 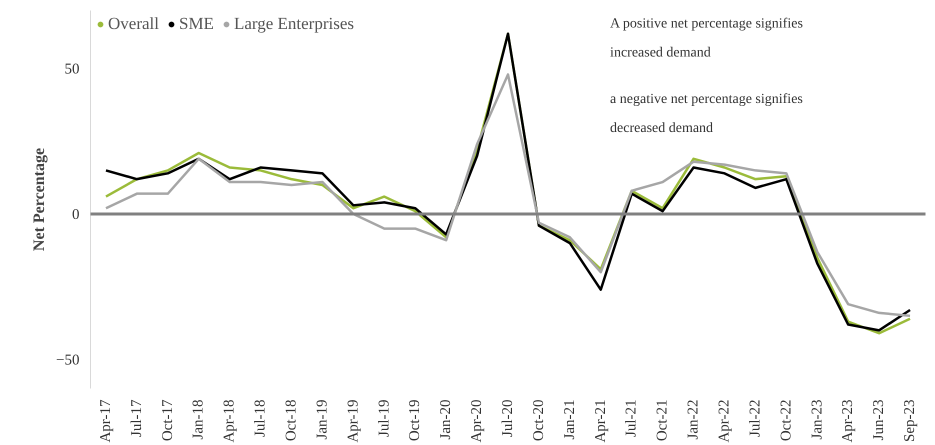 I want to click on x-tick-label: Jan-20, so click(x=446, y=419).